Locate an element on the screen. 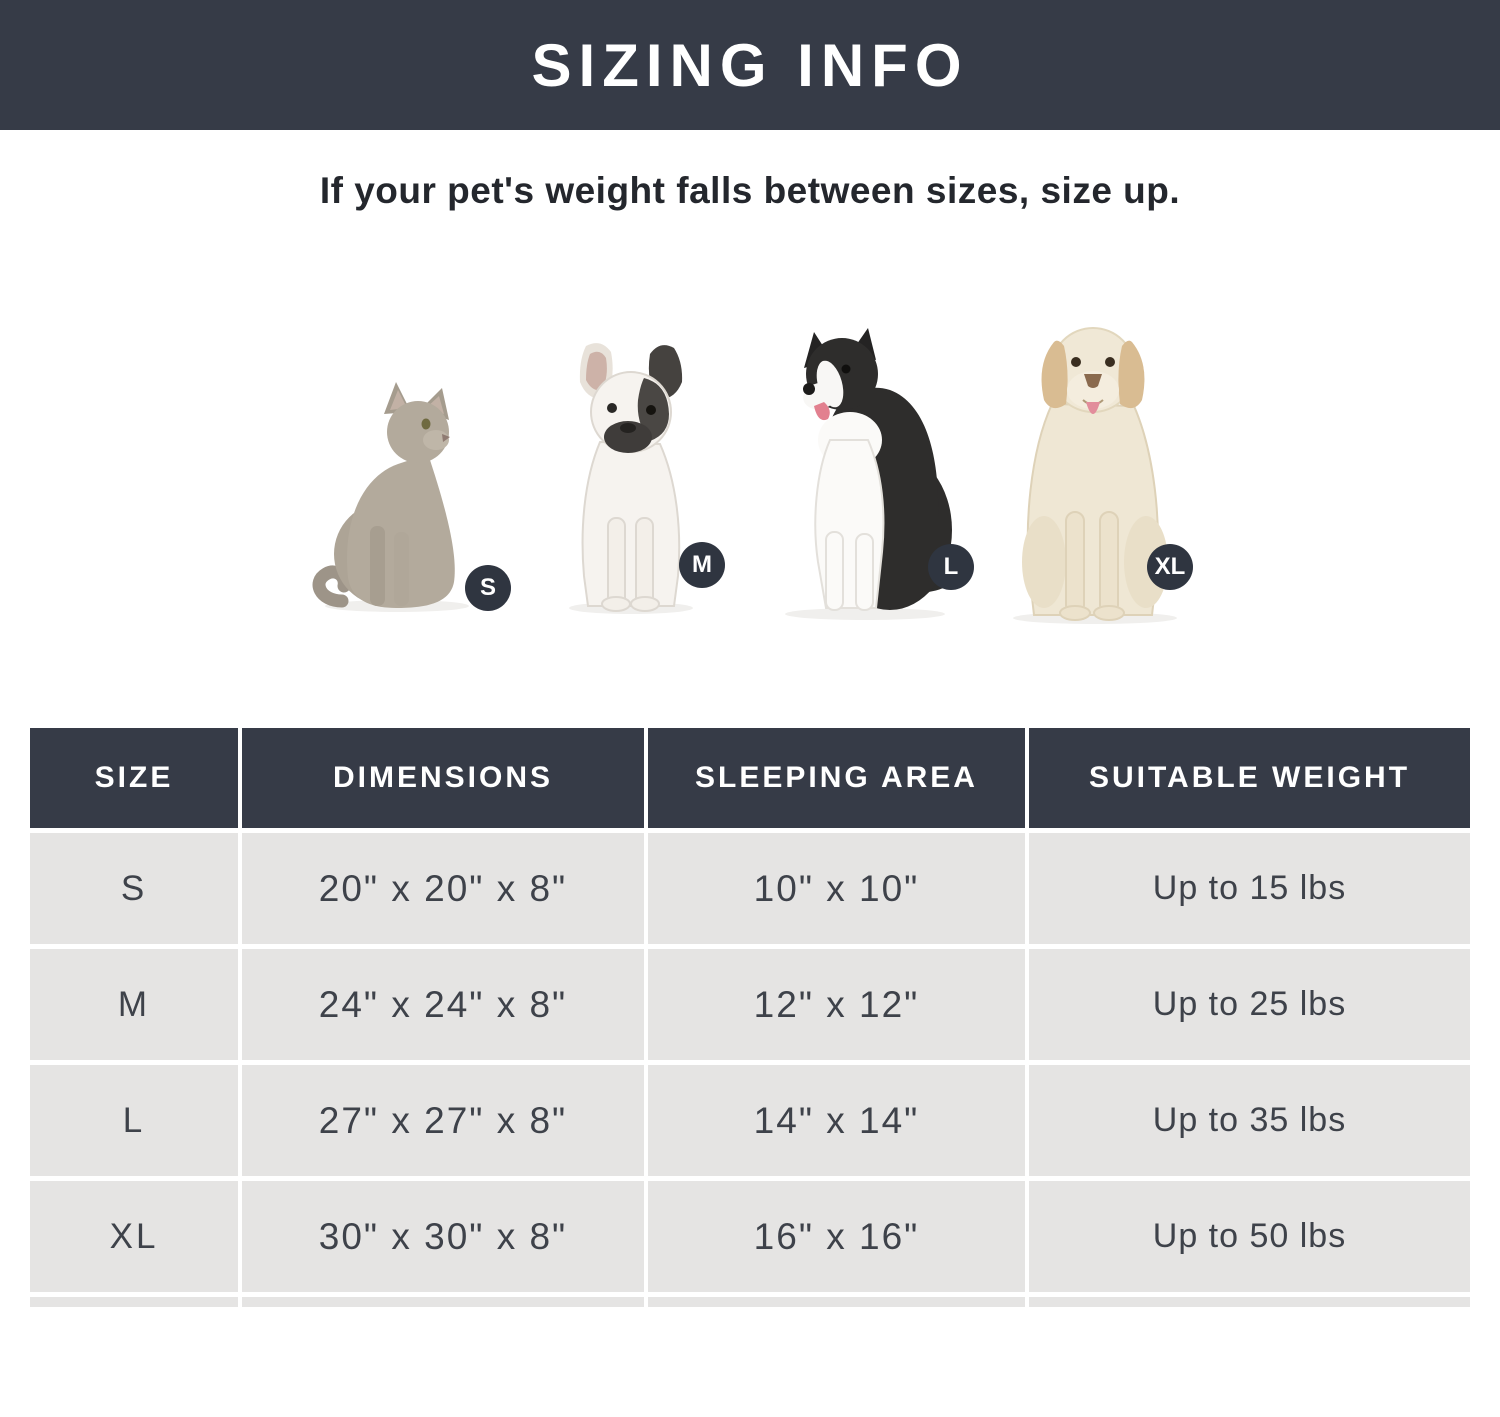  page-title: SIZING INFO is located at coordinates (750, 65).